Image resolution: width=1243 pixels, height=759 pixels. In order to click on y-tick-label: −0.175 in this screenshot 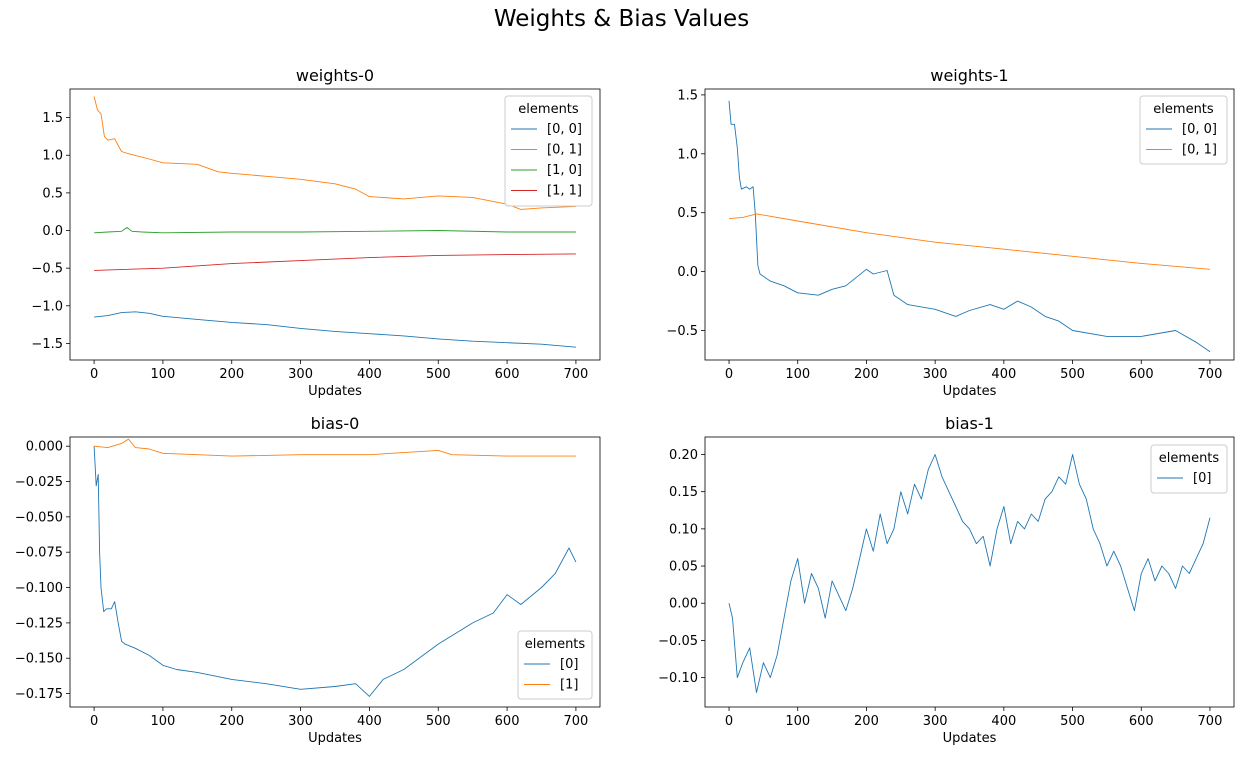, I will do `click(39, 694)`.